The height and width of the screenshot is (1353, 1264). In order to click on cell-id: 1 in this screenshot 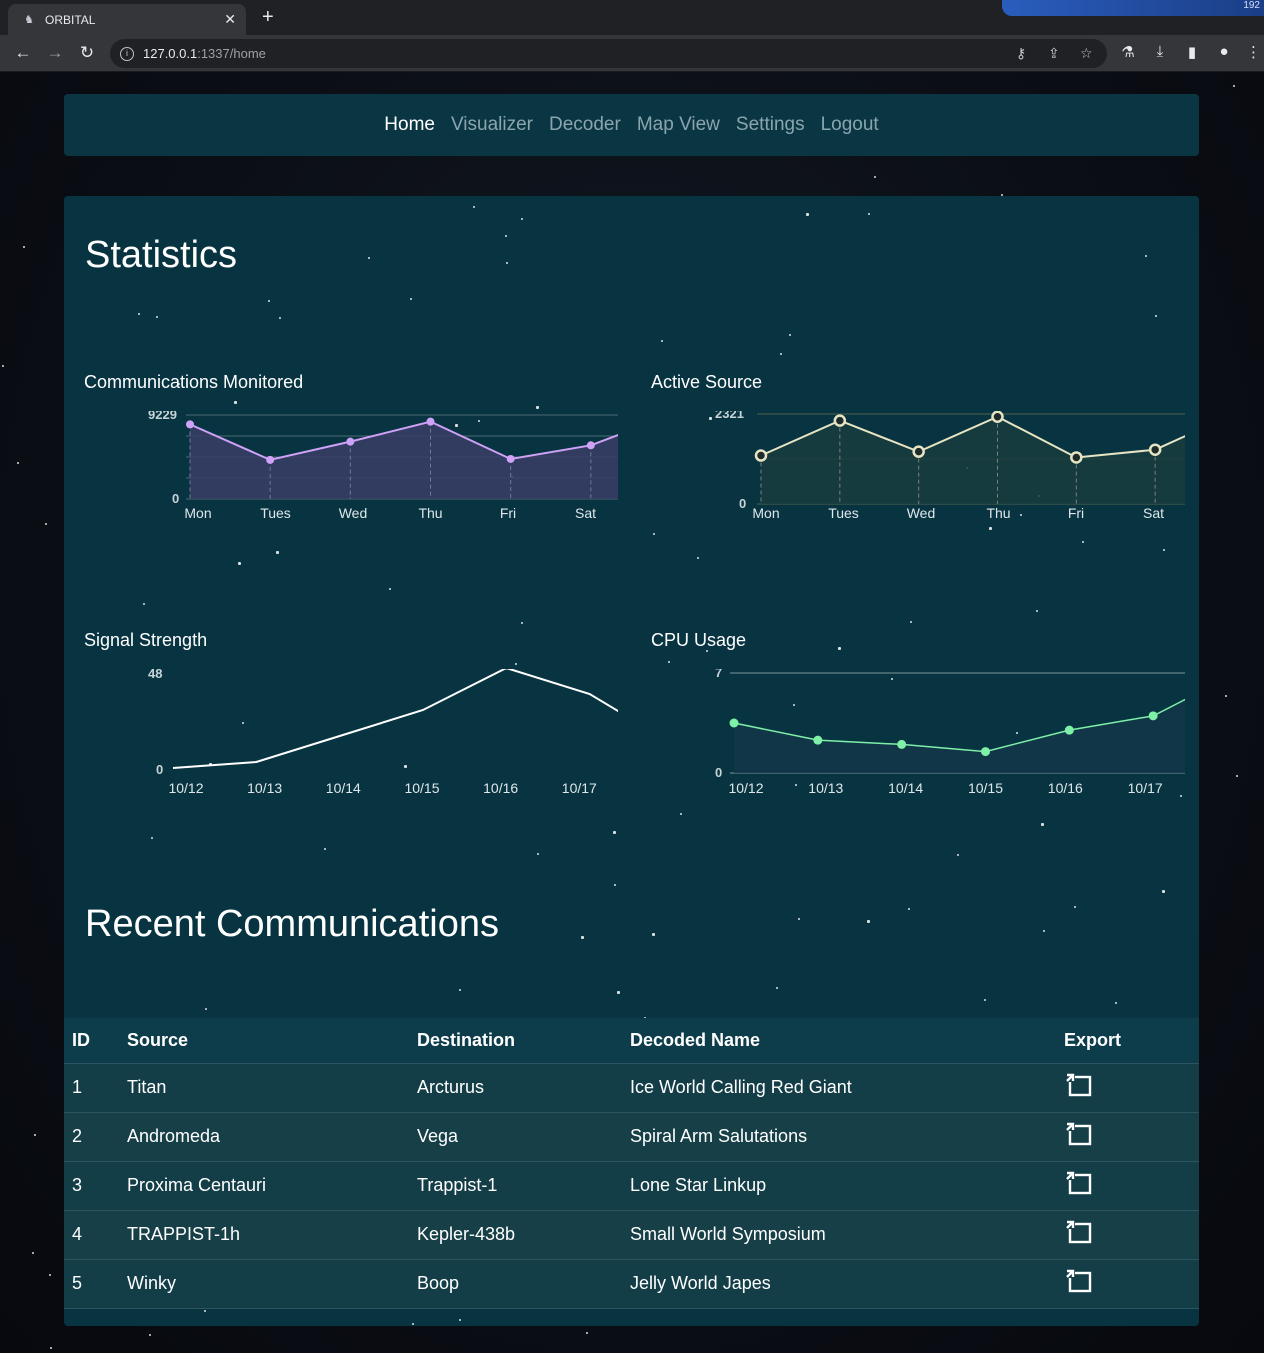, I will do `click(95, 1088)`.